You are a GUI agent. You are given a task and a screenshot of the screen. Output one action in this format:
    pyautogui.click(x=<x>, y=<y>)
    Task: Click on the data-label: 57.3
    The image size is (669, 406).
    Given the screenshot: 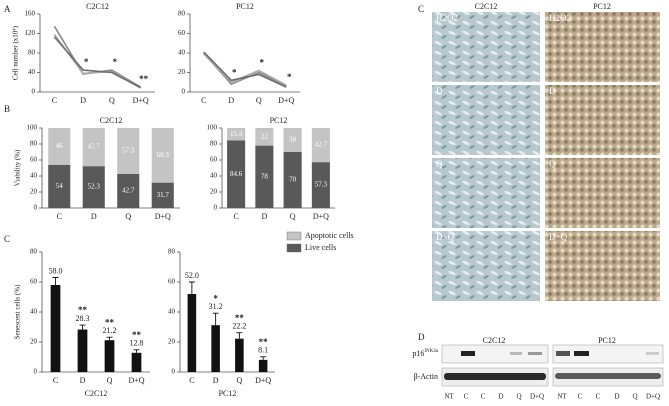 What is the action you would take?
    pyautogui.click(x=128, y=151)
    